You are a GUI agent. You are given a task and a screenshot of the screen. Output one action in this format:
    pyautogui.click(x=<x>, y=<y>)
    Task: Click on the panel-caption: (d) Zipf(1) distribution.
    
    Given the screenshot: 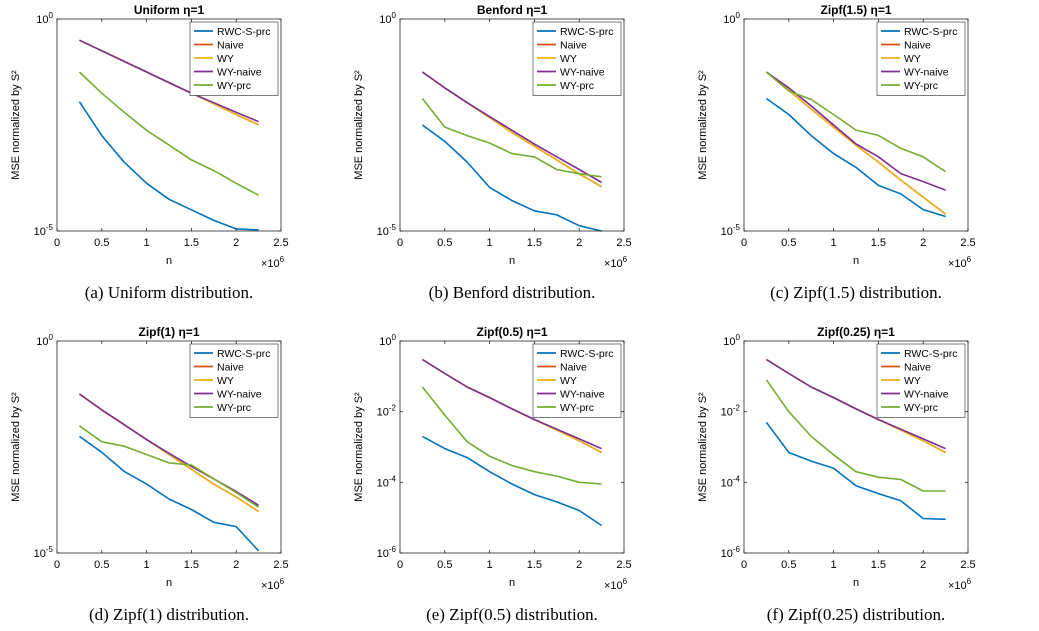 What is the action you would take?
    pyautogui.click(x=169, y=614)
    